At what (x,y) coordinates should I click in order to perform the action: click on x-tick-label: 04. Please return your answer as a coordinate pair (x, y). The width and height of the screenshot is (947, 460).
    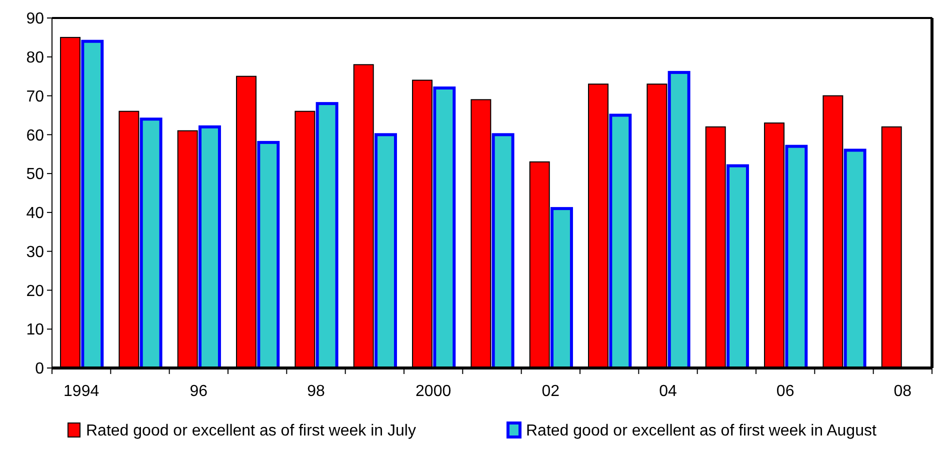
    Looking at the image, I should click on (668, 391).